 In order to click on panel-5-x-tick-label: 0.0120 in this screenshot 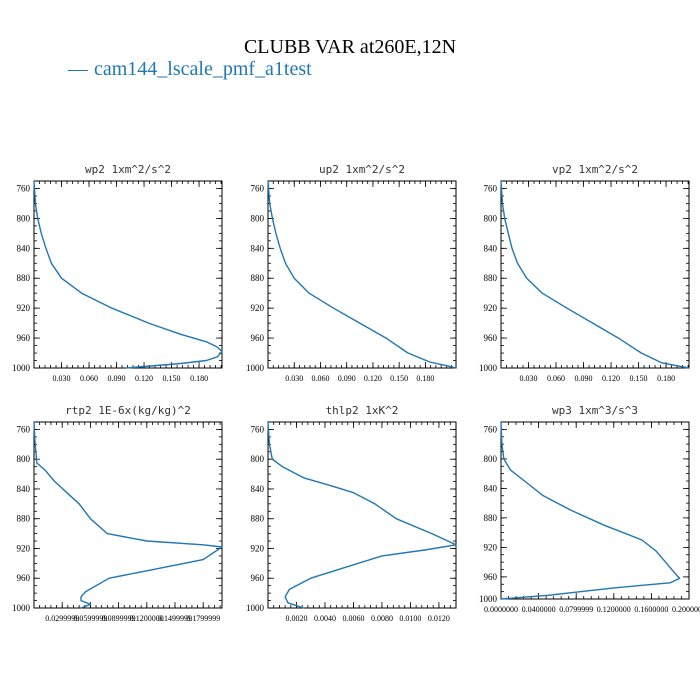, I will do `click(439, 618)`.